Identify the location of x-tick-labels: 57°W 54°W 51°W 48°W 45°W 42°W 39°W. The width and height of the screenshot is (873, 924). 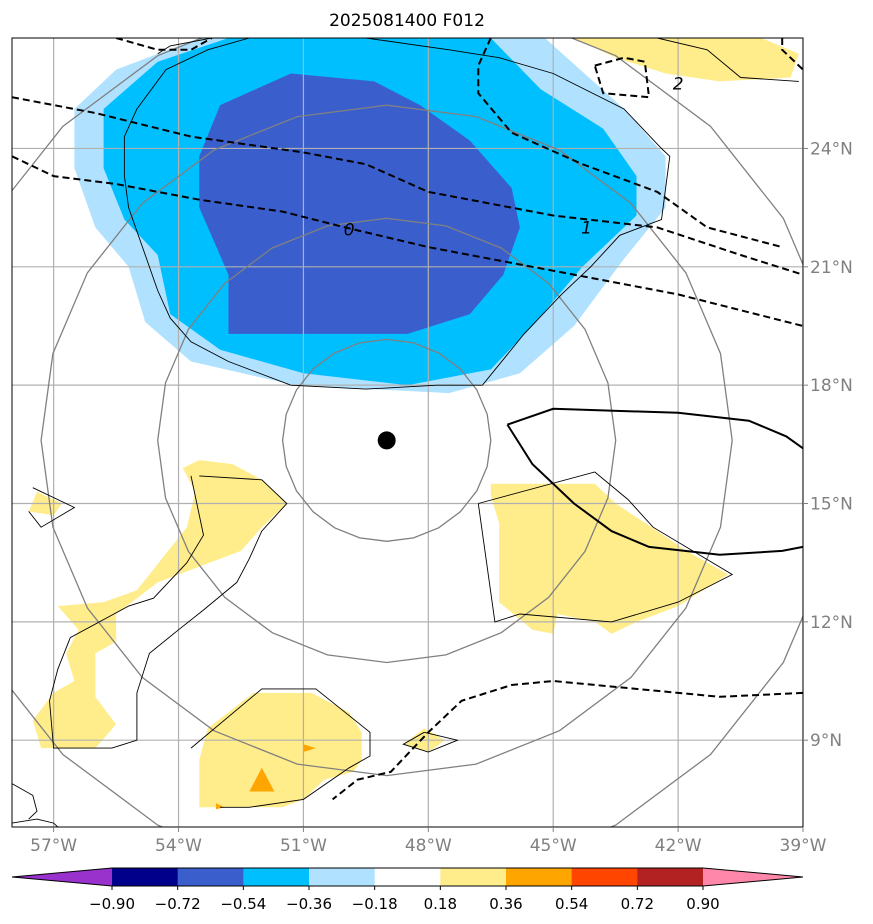
(428, 841).